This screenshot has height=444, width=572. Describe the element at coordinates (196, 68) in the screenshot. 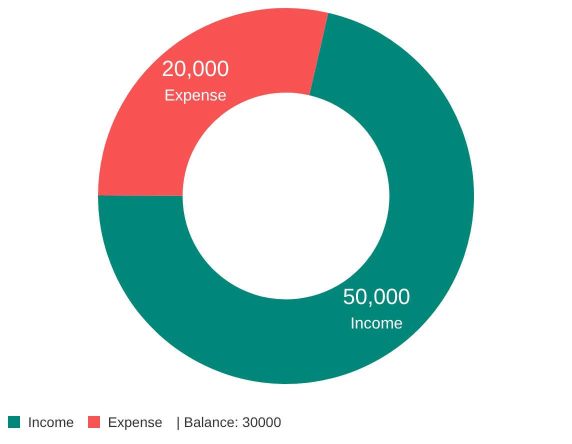

I see `data-label: 20,000` at that location.